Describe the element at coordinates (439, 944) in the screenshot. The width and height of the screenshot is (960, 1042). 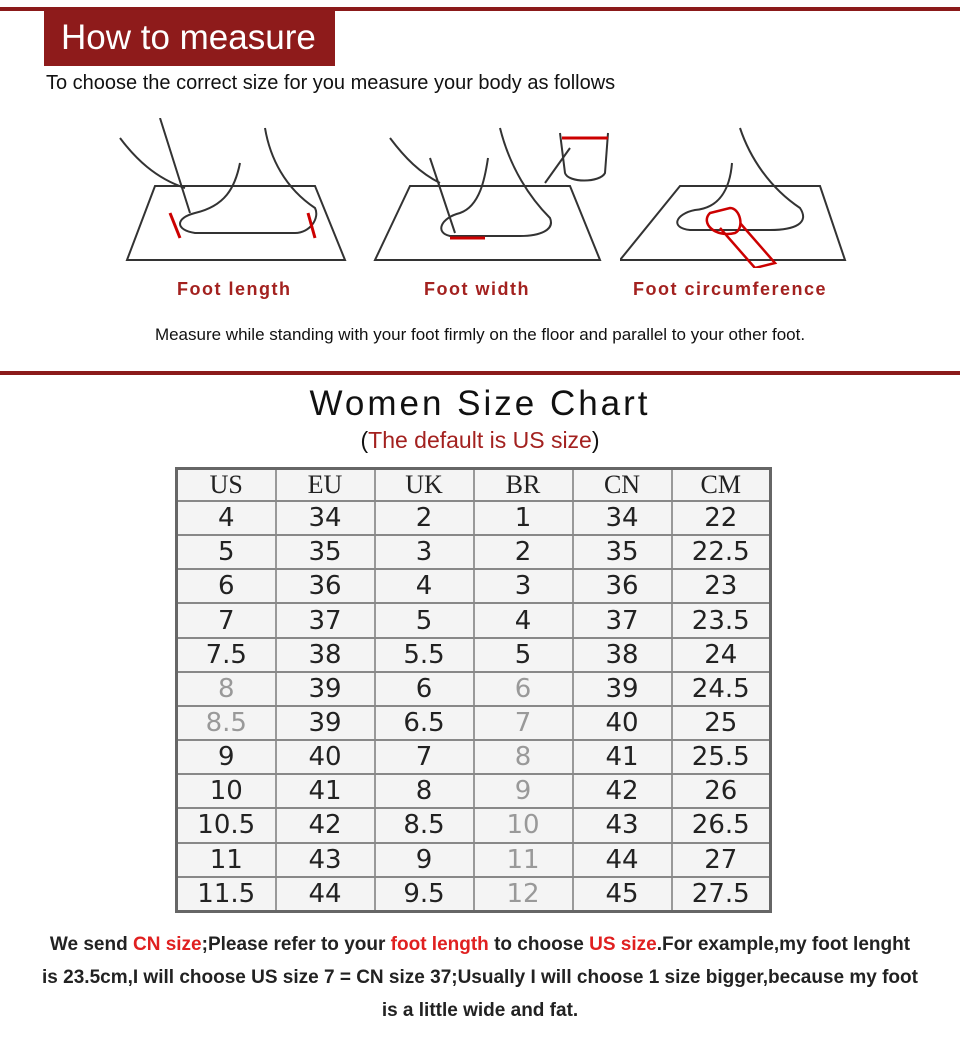
I see `footer-highlight-foot-length: foot length` at that location.